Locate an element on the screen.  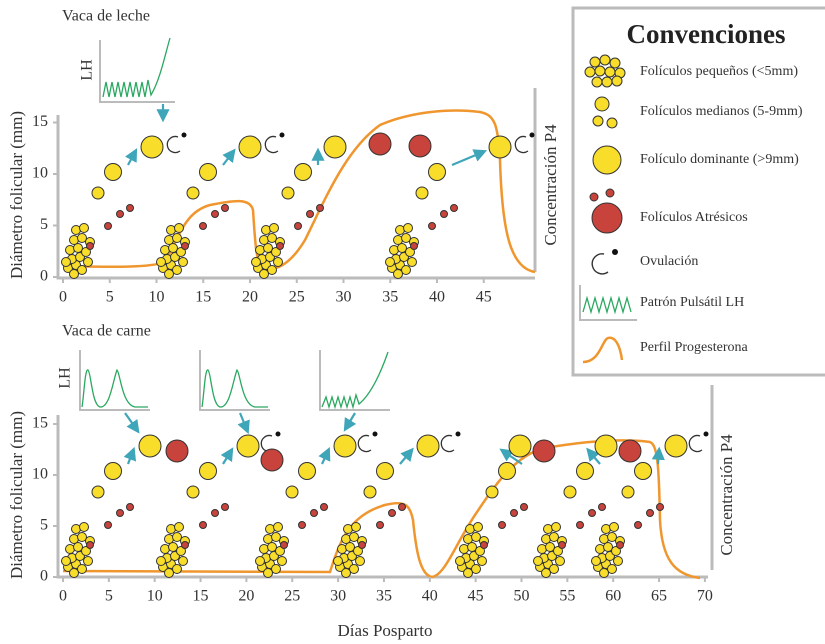
y-tick-label: 5 is located at coordinates (44, 525).